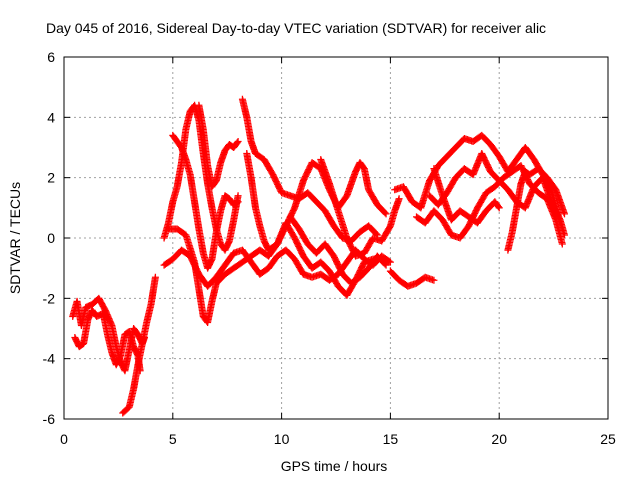 The image size is (640, 480). Describe the element at coordinates (173, 439) in the screenshot. I see `x-tick-label: 5` at that location.